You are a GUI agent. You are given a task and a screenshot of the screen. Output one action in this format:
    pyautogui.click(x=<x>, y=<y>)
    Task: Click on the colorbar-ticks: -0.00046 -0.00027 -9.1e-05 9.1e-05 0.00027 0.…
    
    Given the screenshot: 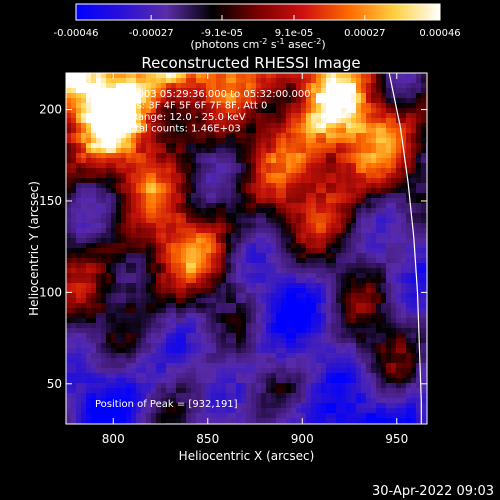 What is the action you would take?
    pyautogui.click(x=257, y=27)
    